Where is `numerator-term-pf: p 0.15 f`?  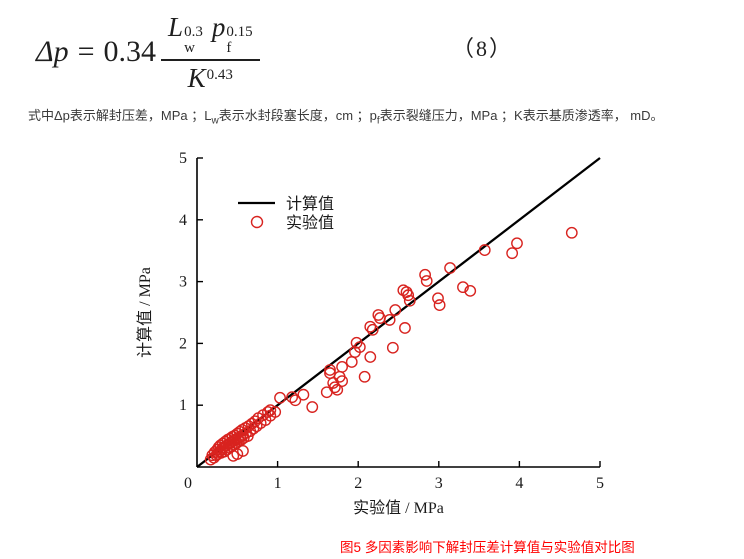 numerator-term-pf: p 0.15 f is located at coordinates (232, 33).